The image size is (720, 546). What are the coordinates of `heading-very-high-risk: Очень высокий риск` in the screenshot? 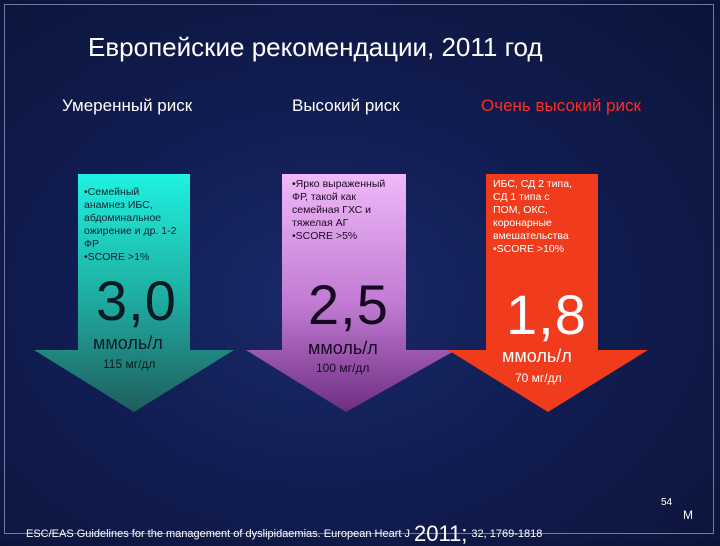 It's located at (561, 105).